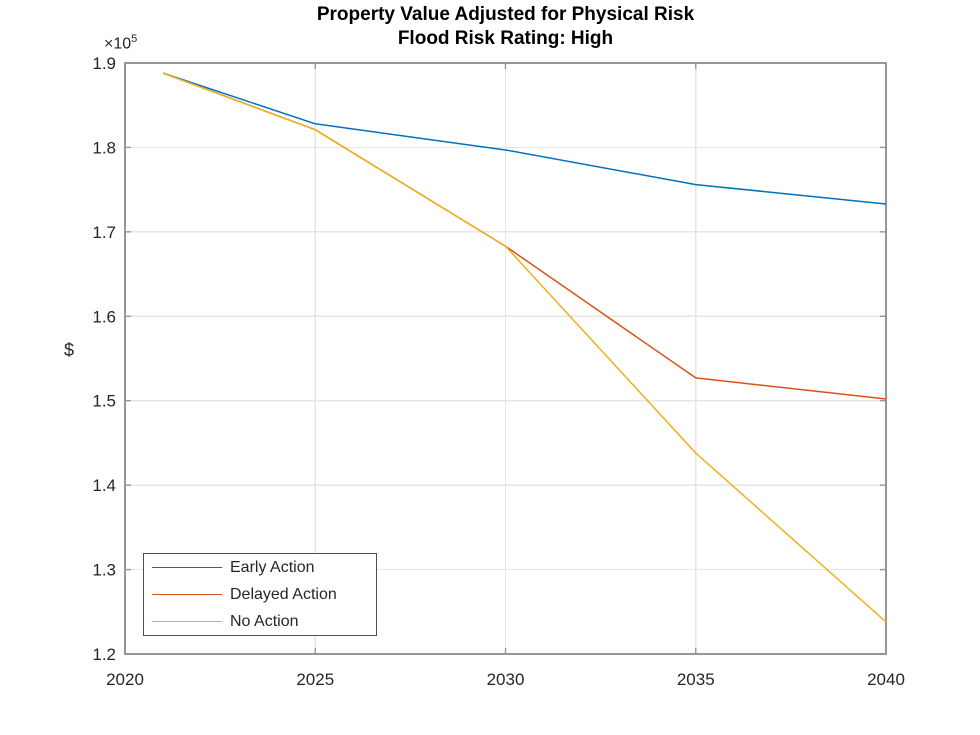 The height and width of the screenshot is (735, 980). I want to click on legend-item-no-action: No Action, so click(260, 622).